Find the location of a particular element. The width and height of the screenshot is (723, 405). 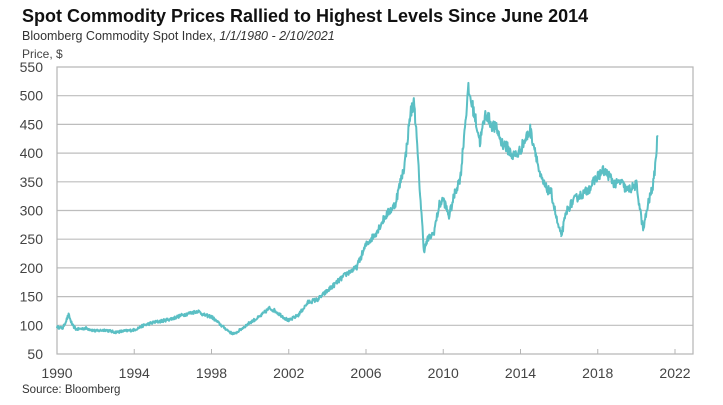

x-tick-label: 1994 is located at coordinates (134, 373).